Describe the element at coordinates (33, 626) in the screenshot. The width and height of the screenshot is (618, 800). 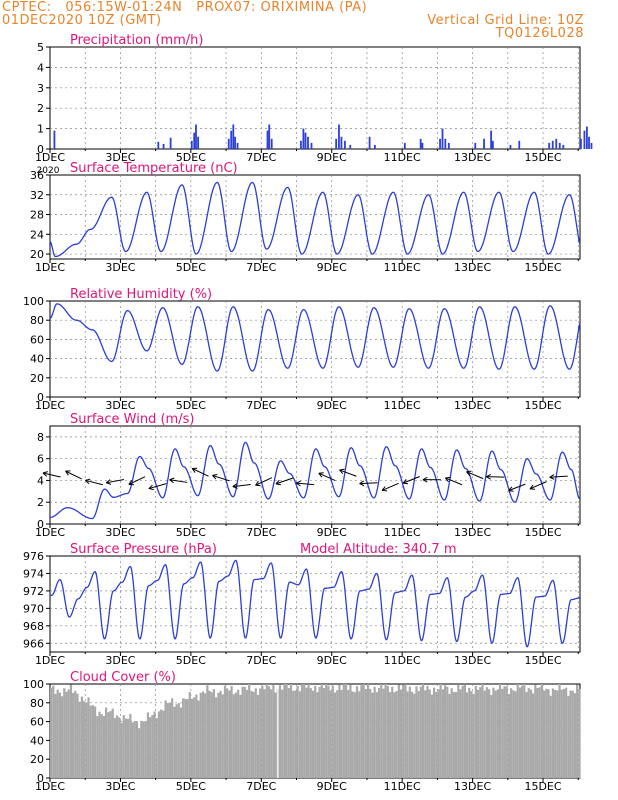
I see `y-tick-label: 968` at that location.